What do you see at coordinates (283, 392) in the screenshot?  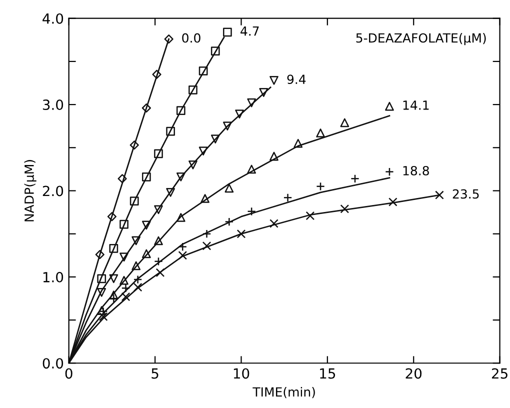 I see `x-axis-title: TIME(min)` at bounding box center [283, 392].